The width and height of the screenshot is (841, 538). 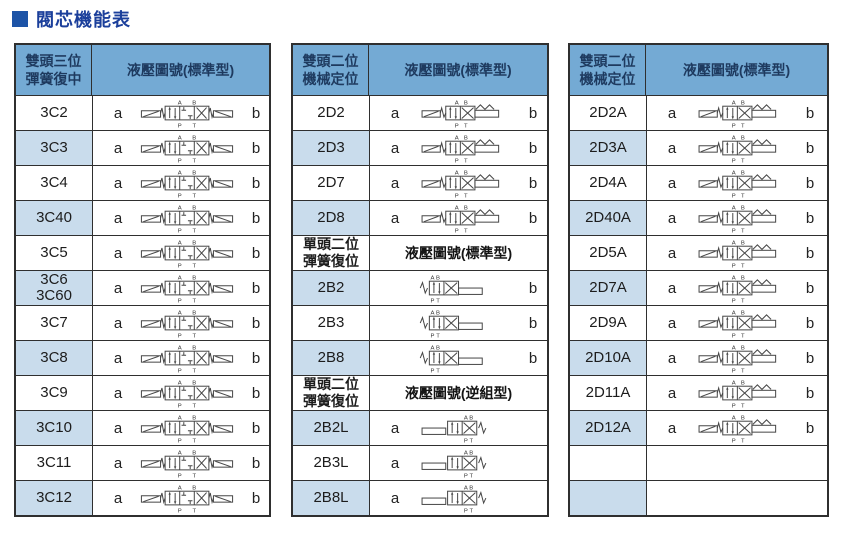 I want to click on row-code-cell: 2B2L, so click(x=331, y=428).